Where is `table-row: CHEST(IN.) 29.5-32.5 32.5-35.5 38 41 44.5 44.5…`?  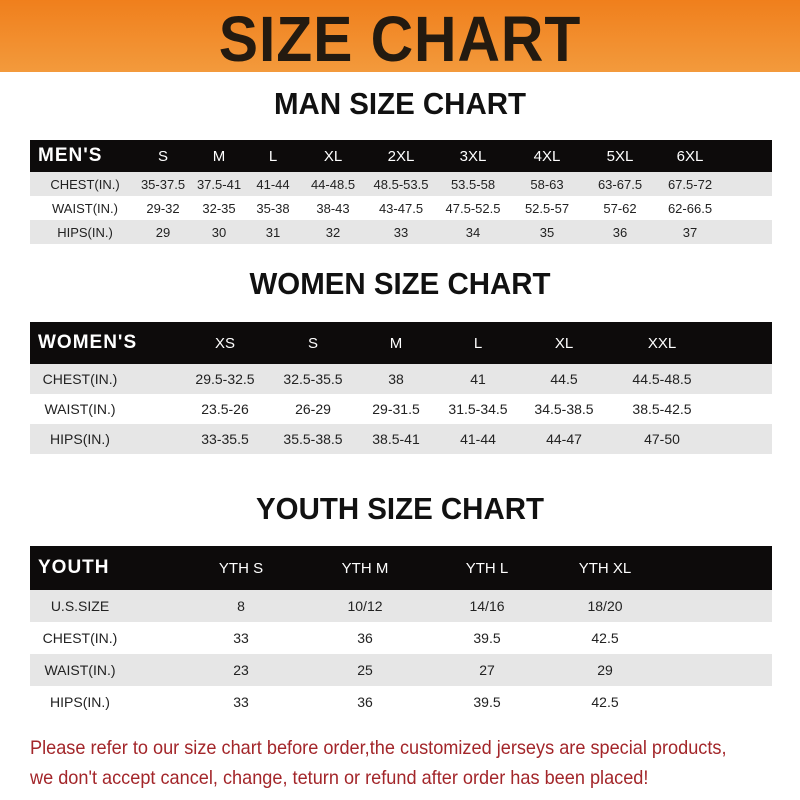
table-row: CHEST(IN.) 29.5-32.5 32.5-35.5 38 41 44.5 44.5… is located at coordinates (401, 379).